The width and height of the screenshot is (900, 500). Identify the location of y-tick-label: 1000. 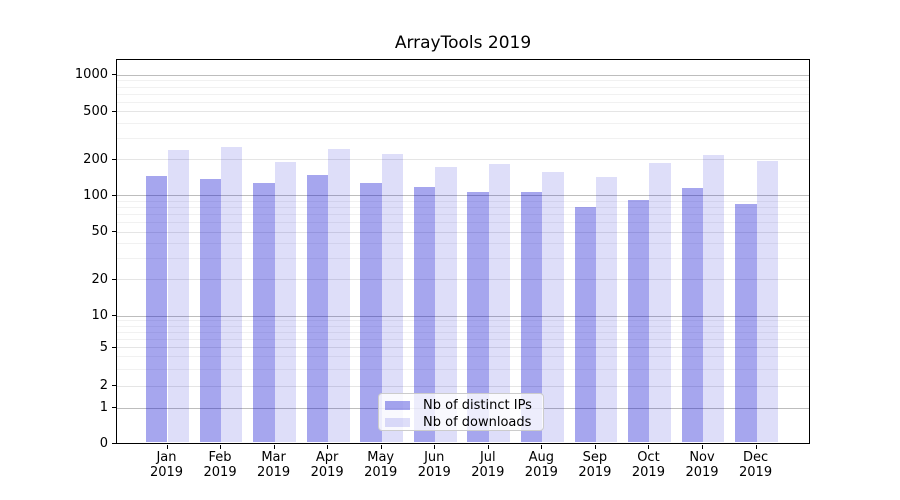
(91, 75).